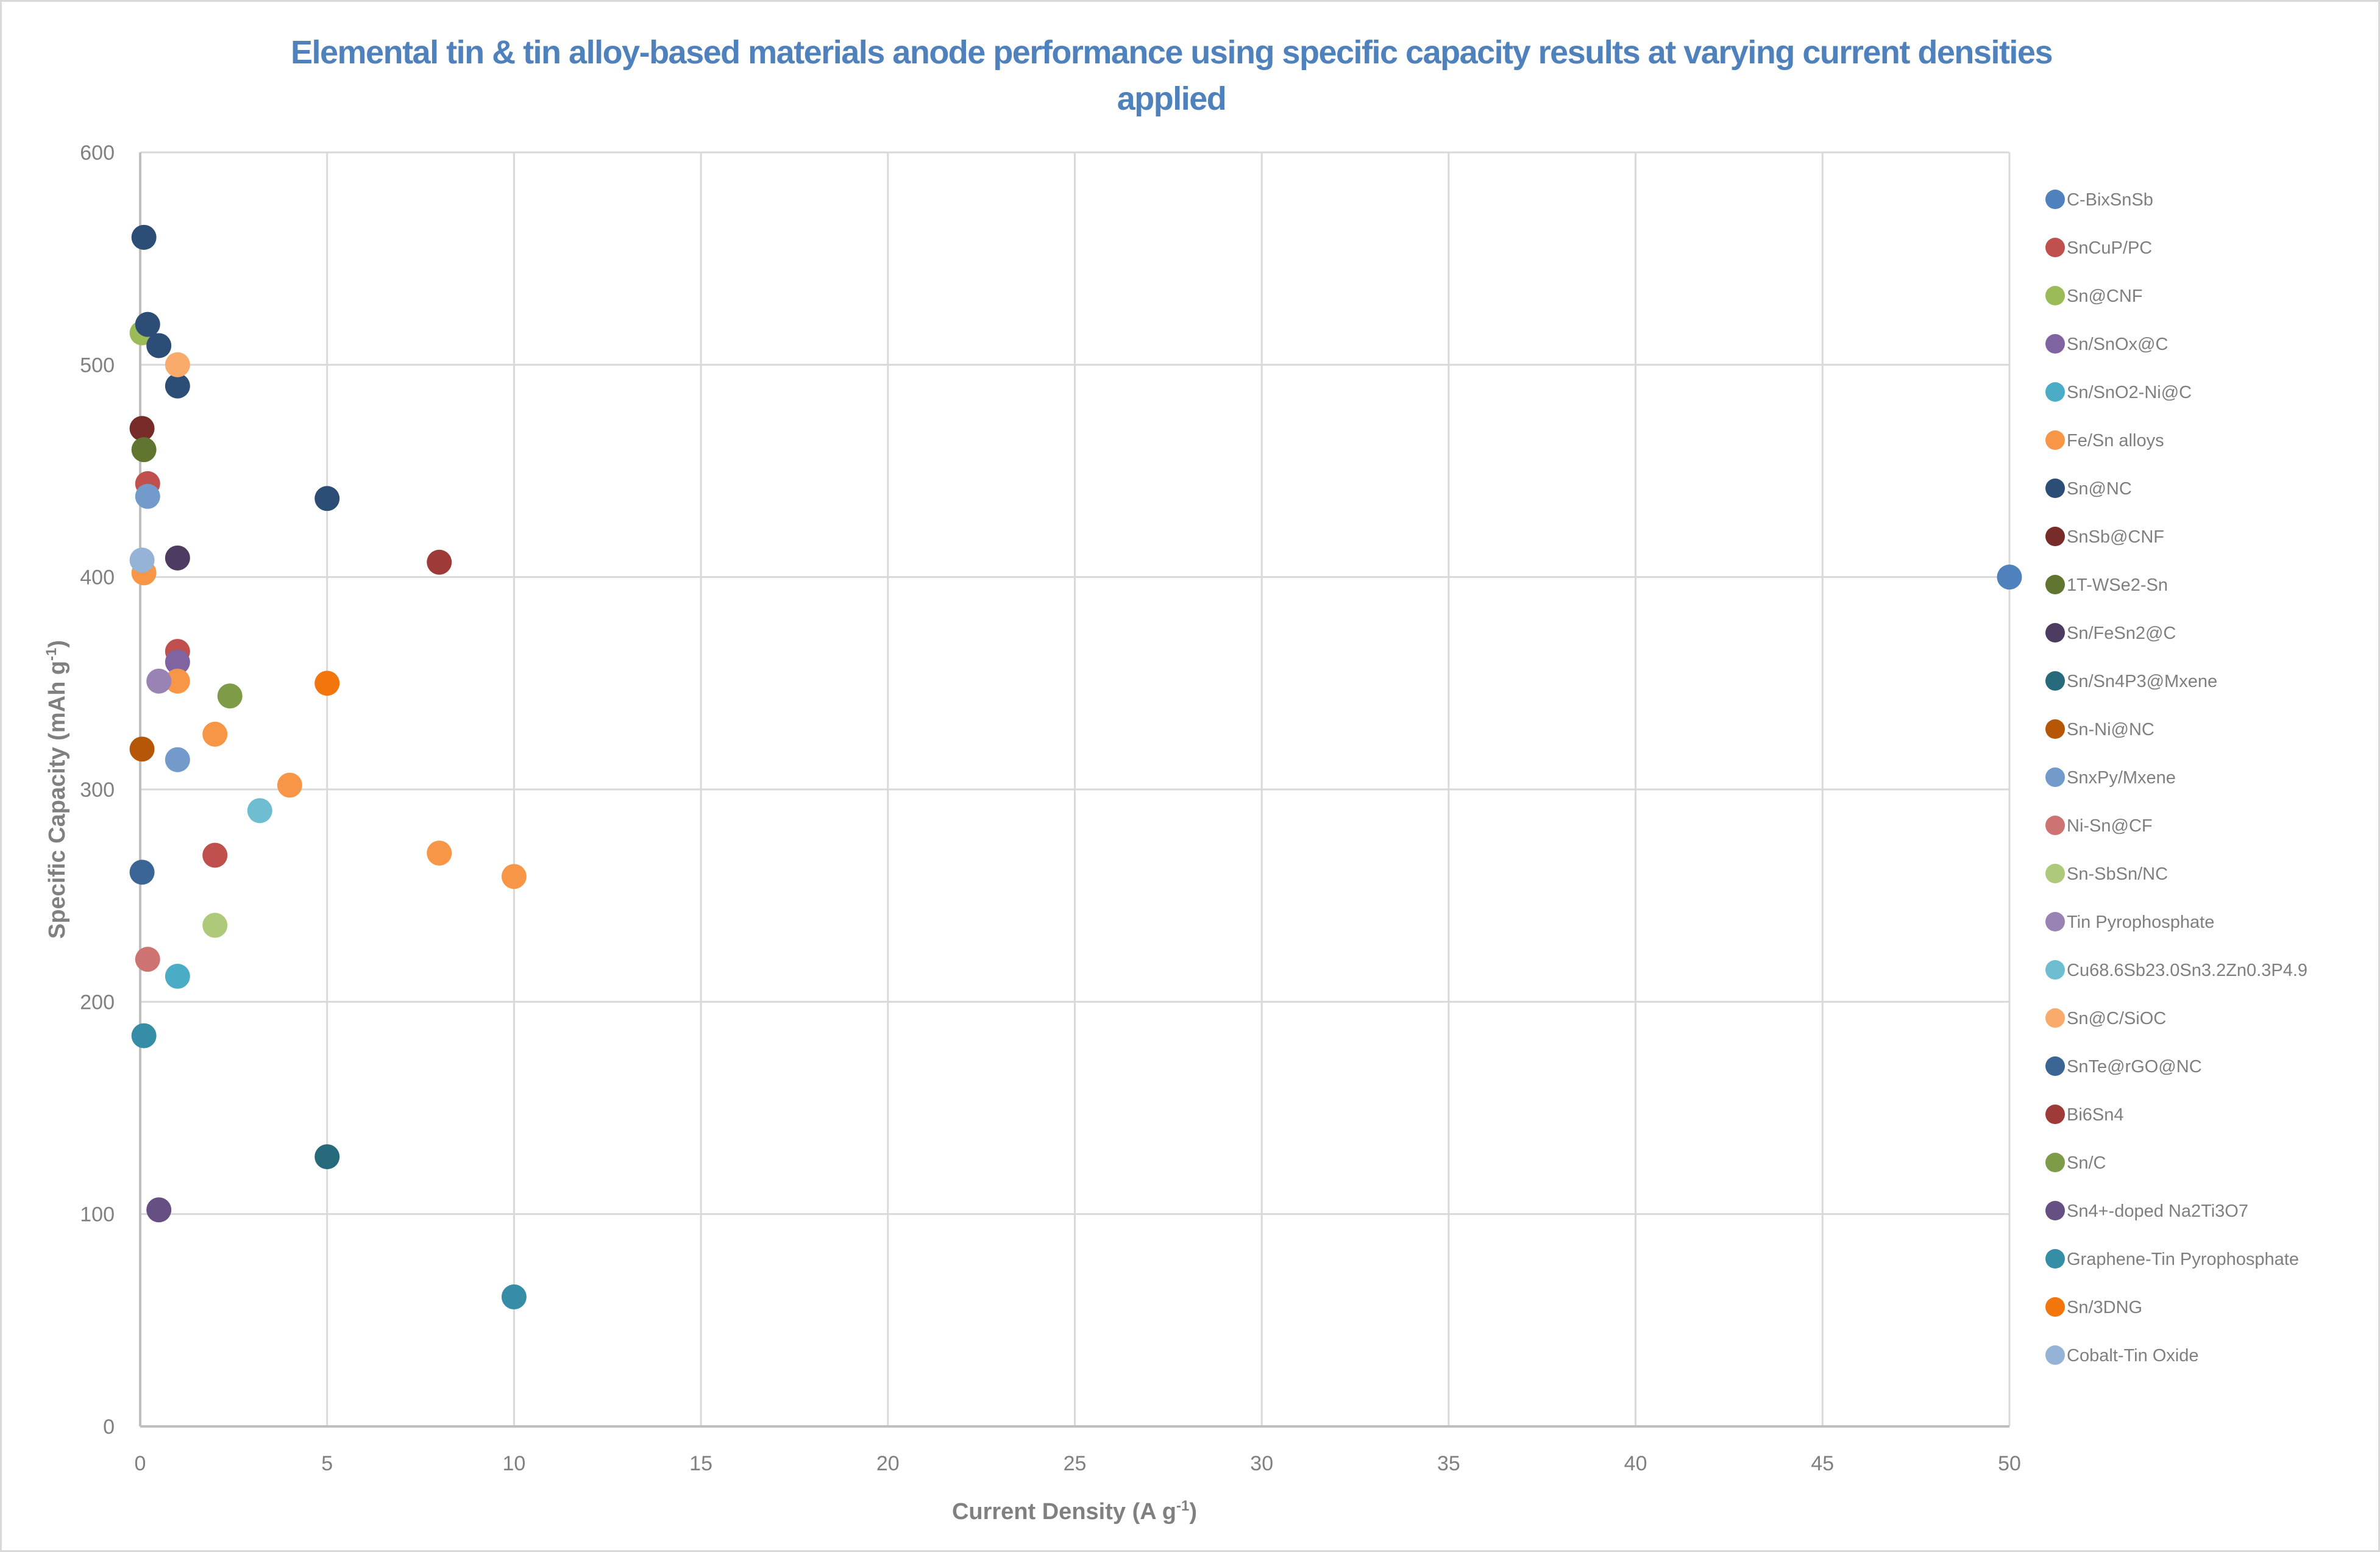  Describe the element at coordinates (2099, 200) in the screenshot. I see `legend-entry: C-BixSnSb` at that location.